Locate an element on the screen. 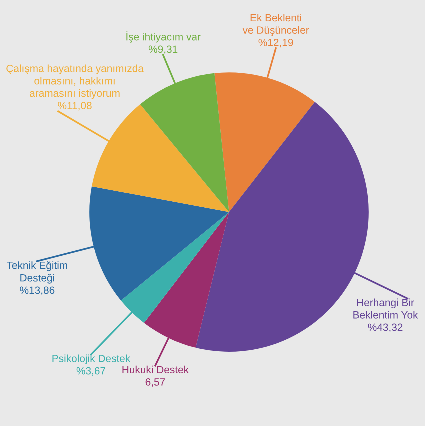  slice-label: Herhangi Bir Beklentim Yok is located at coordinates (386, 308).